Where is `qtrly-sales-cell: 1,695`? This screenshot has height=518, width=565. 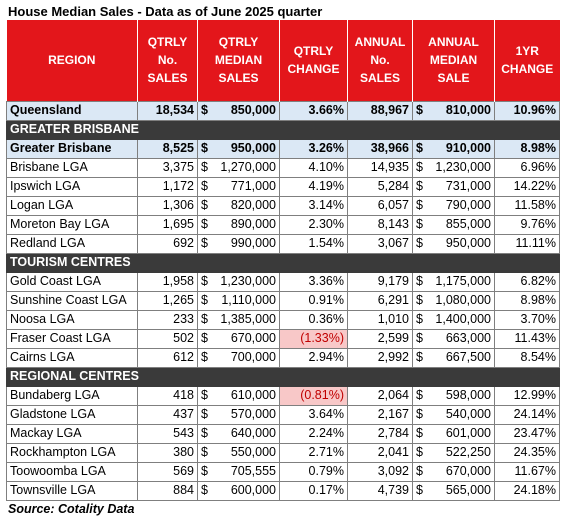
qtrly-sales-cell: 1,695 is located at coordinates (167, 224).